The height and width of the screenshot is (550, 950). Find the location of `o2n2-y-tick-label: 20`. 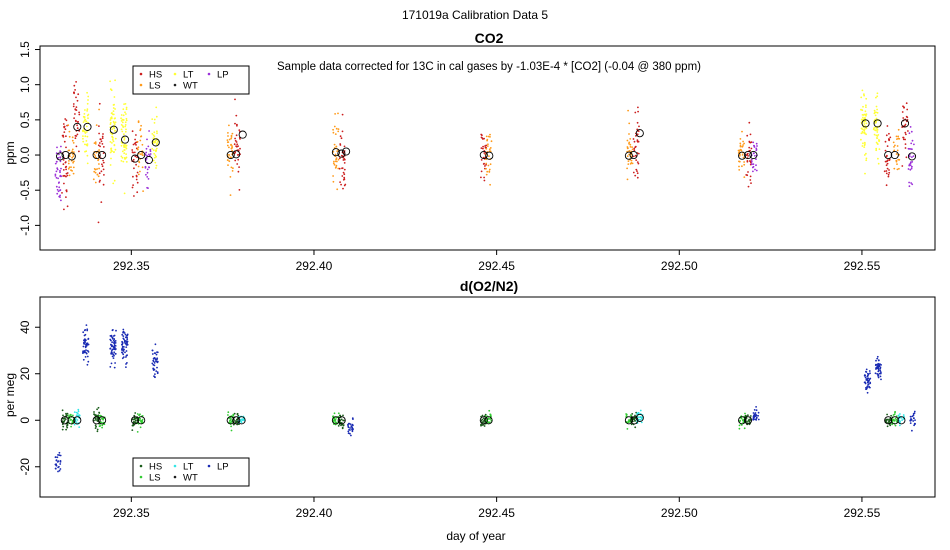

o2n2-y-tick-label: 20 is located at coordinates (25, 374).